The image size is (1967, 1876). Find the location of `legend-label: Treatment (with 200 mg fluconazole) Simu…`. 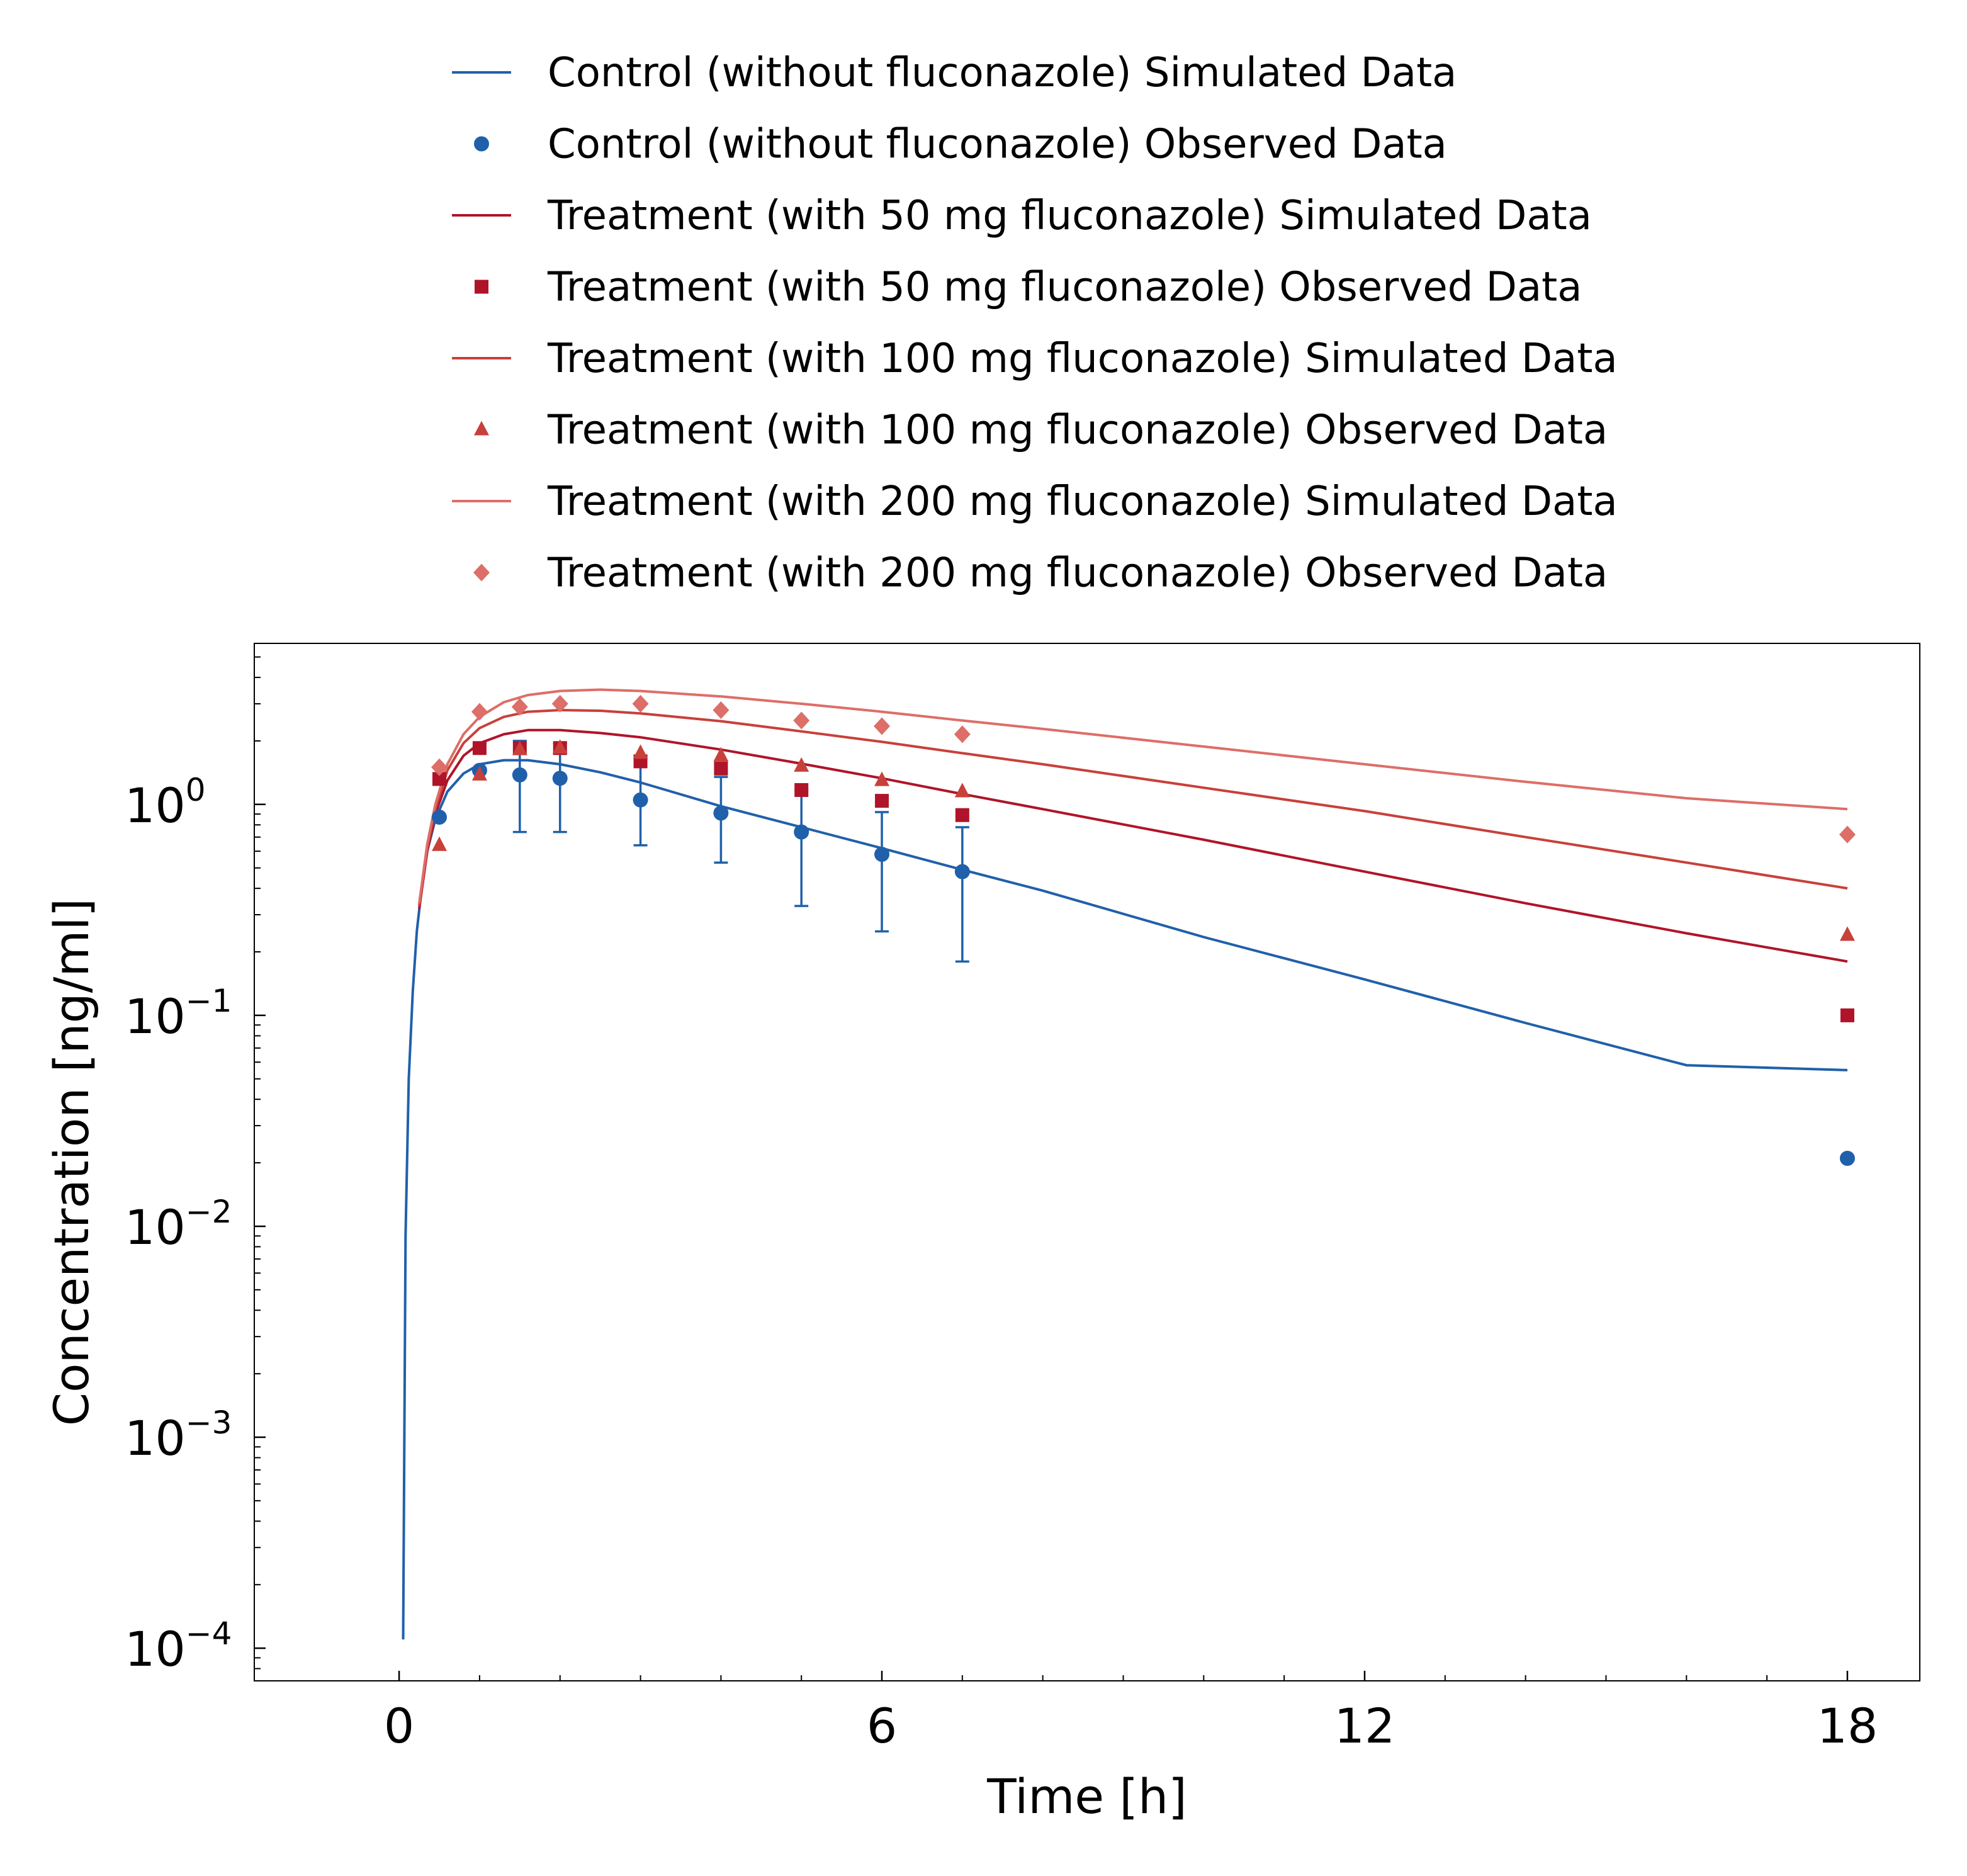

legend-label: Treatment (with 200 mg fluconazole) Simu… is located at coordinates (1082, 501).